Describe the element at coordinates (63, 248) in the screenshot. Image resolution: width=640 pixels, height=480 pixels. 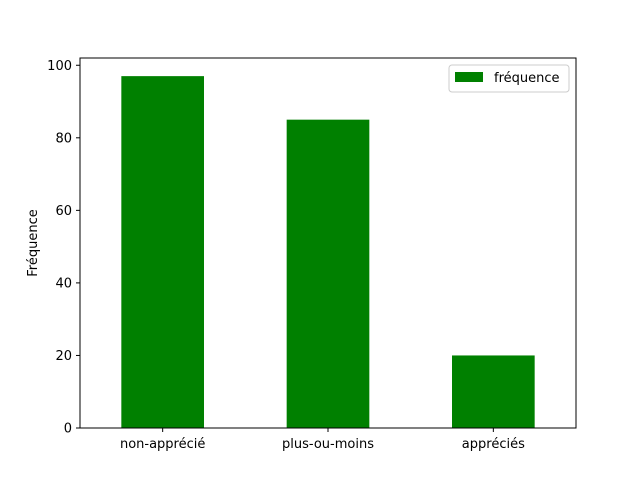
I see `y-axis-ticks: 0 20 40 60 80 100` at that location.